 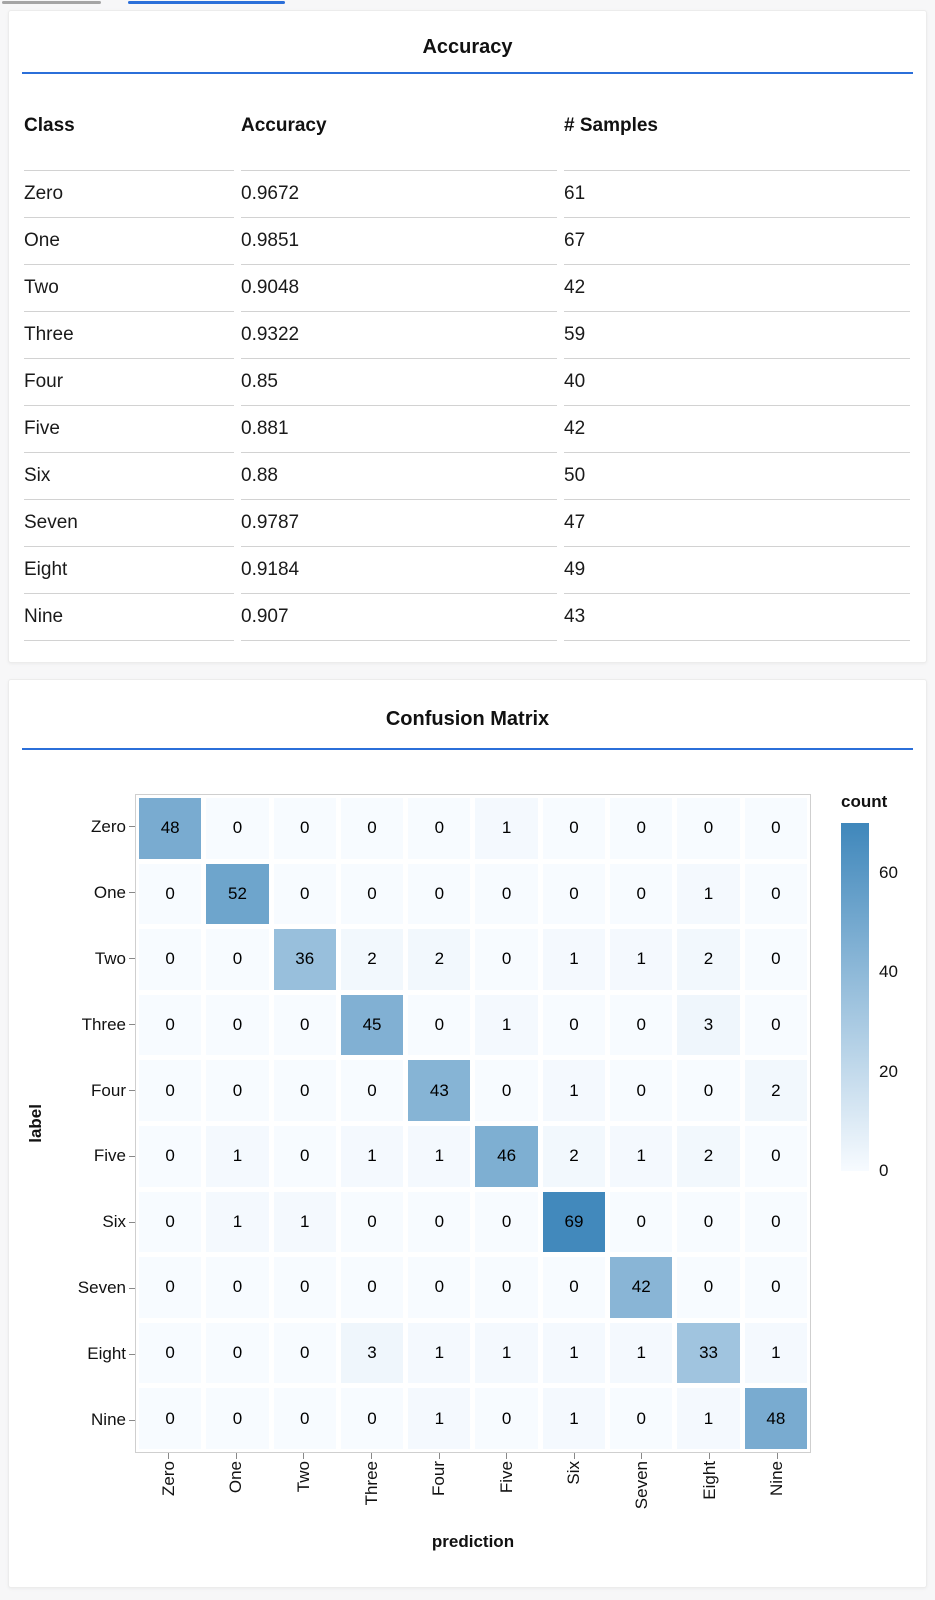 What do you see at coordinates (129, 475) in the screenshot?
I see `table-cell: Six` at bounding box center [129, 475].